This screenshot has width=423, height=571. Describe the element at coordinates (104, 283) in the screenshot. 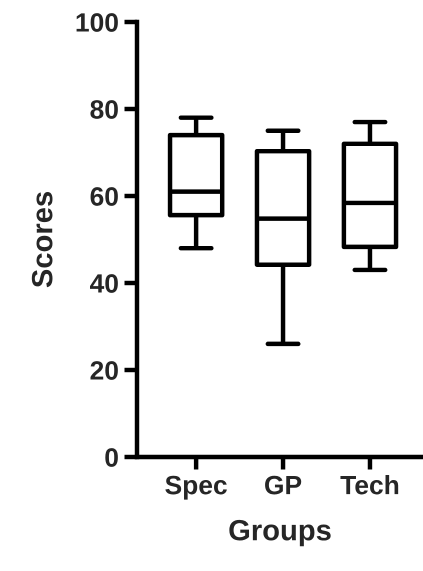

I see `y-tick-label: 40` at that location.